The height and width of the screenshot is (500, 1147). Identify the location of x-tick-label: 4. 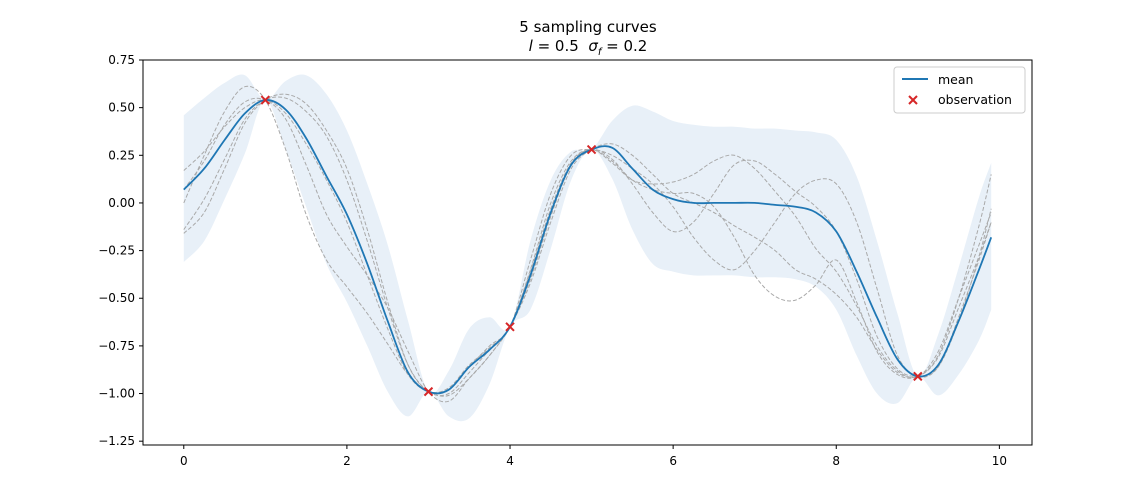
(510, 461).